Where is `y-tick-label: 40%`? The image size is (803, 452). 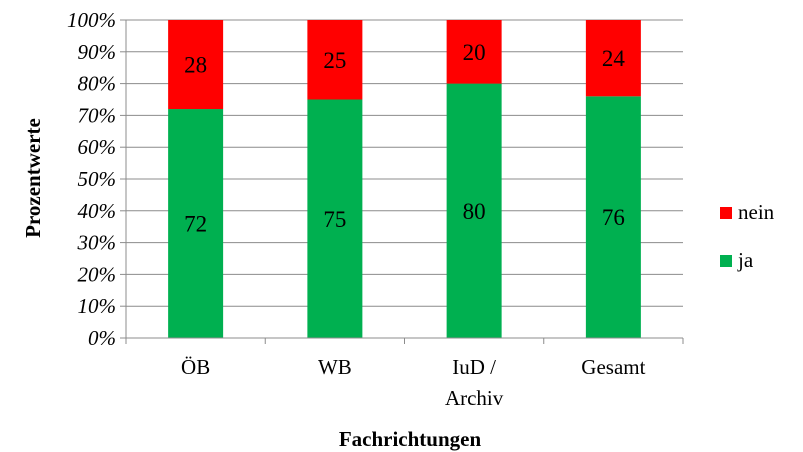
y-tick-label: 40% is located at coordinates (97, 211).